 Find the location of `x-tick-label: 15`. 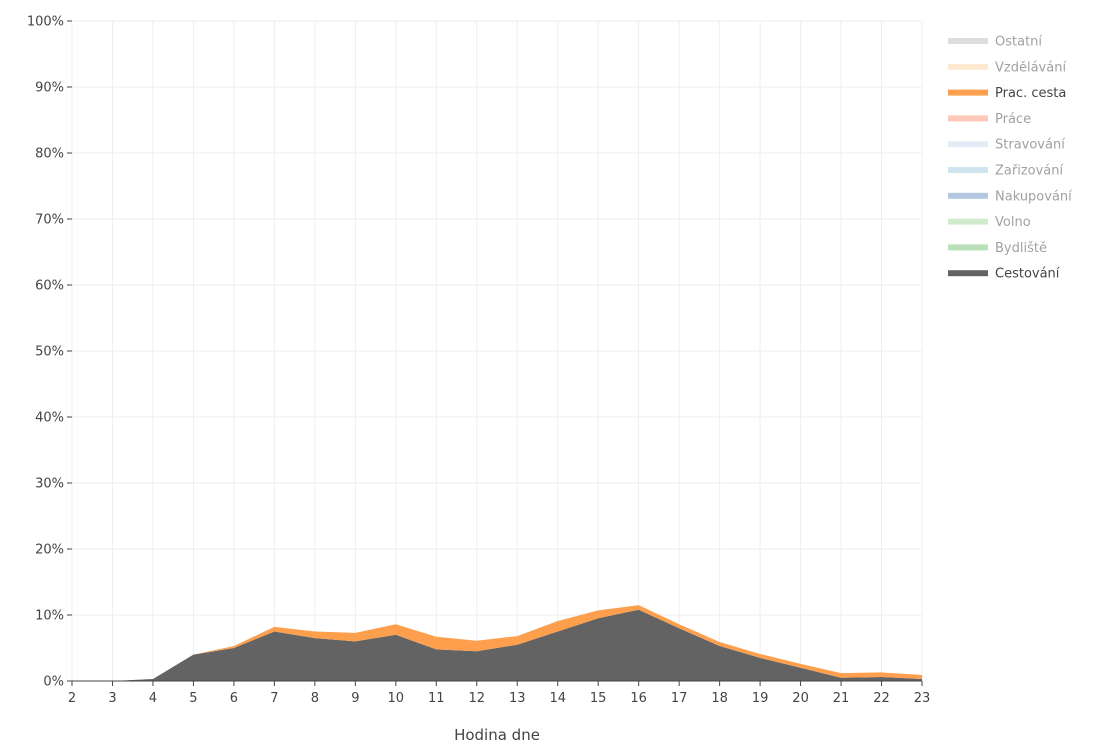

x-tick-label: 15 is located at coordinates (598, 698).